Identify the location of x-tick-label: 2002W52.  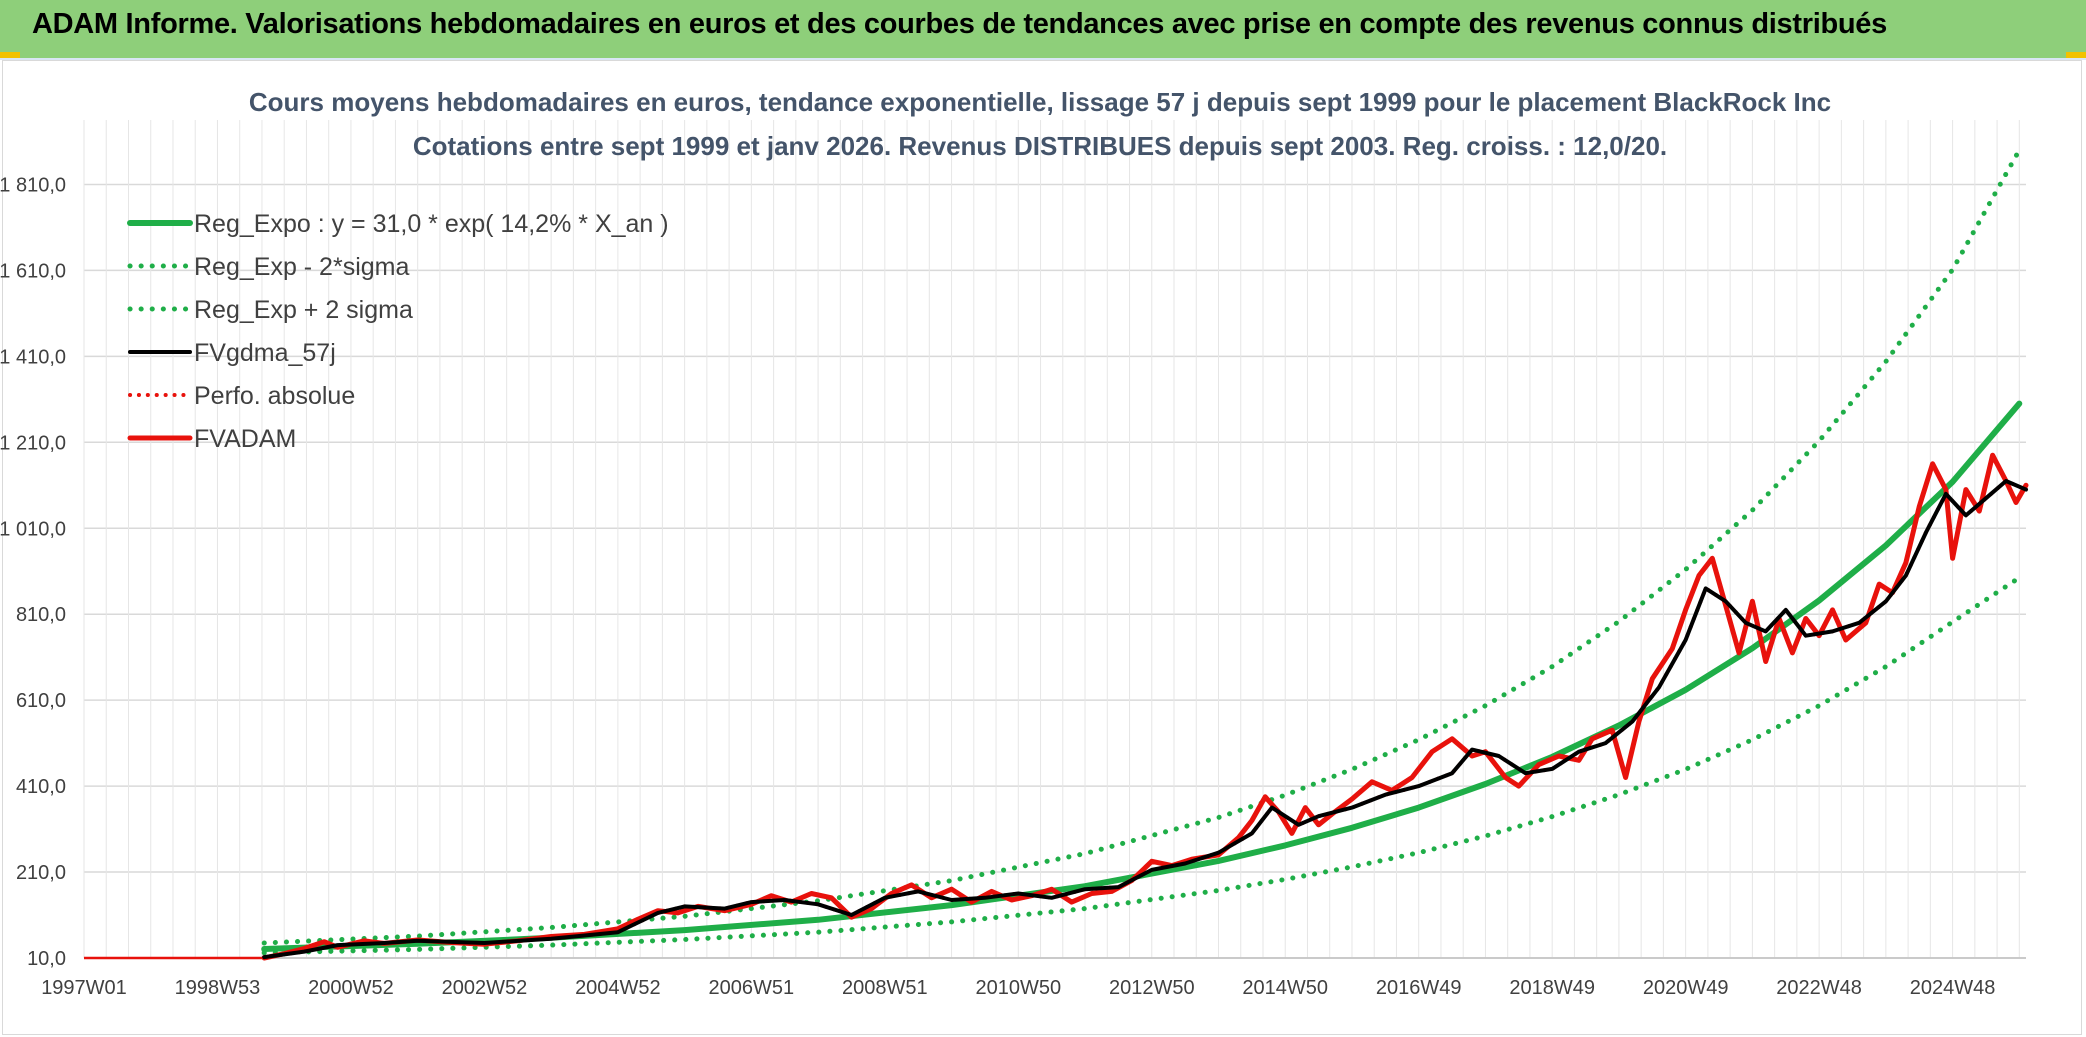
(485, 988).